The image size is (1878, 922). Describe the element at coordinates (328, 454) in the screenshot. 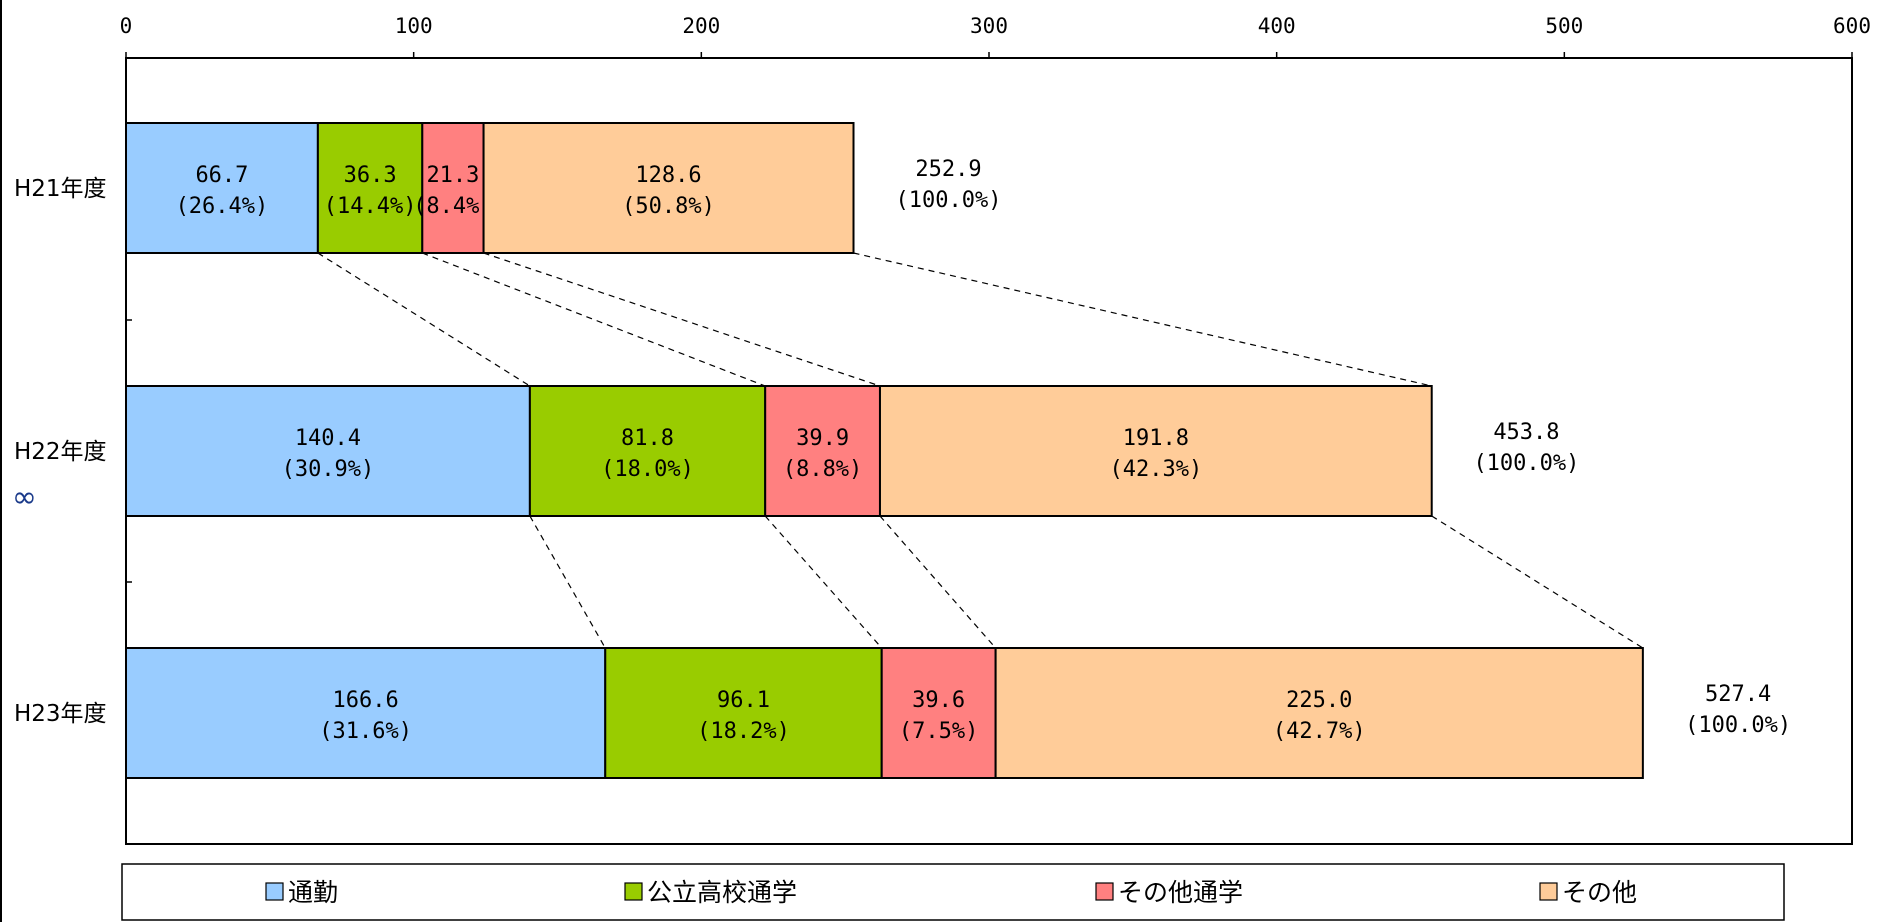

I see `data-label: 140.4 (30.9%)` at that location.